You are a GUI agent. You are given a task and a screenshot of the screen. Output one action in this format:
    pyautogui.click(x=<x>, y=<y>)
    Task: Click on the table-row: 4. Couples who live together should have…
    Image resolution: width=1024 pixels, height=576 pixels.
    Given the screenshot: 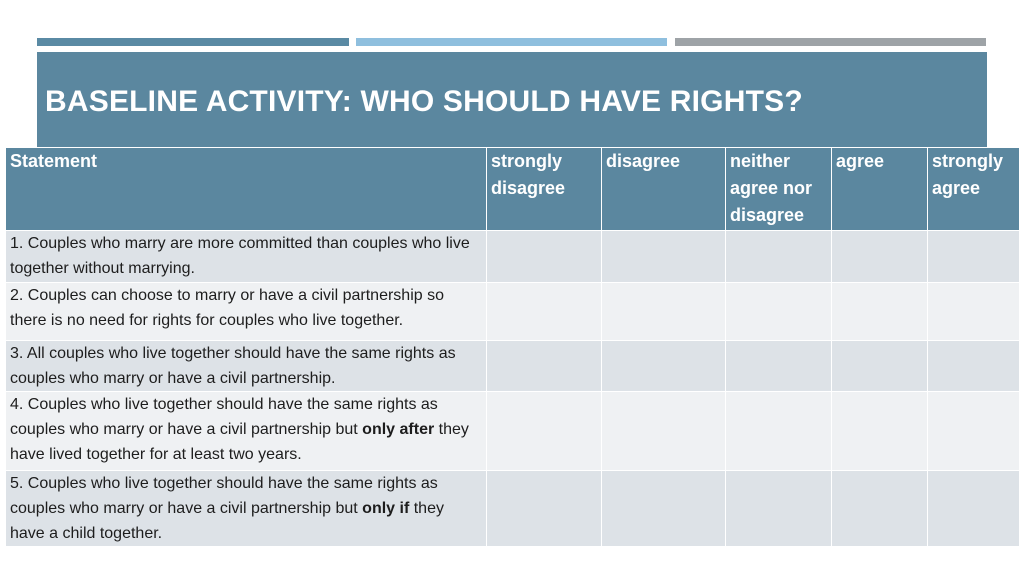 What is the action you would take?
    pyautogui.click(x=512, y=431)
    